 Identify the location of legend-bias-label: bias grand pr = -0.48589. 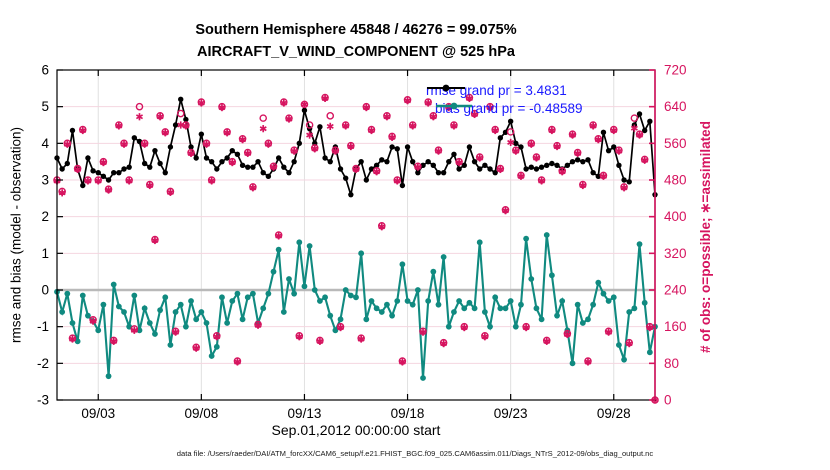
(509, 108).